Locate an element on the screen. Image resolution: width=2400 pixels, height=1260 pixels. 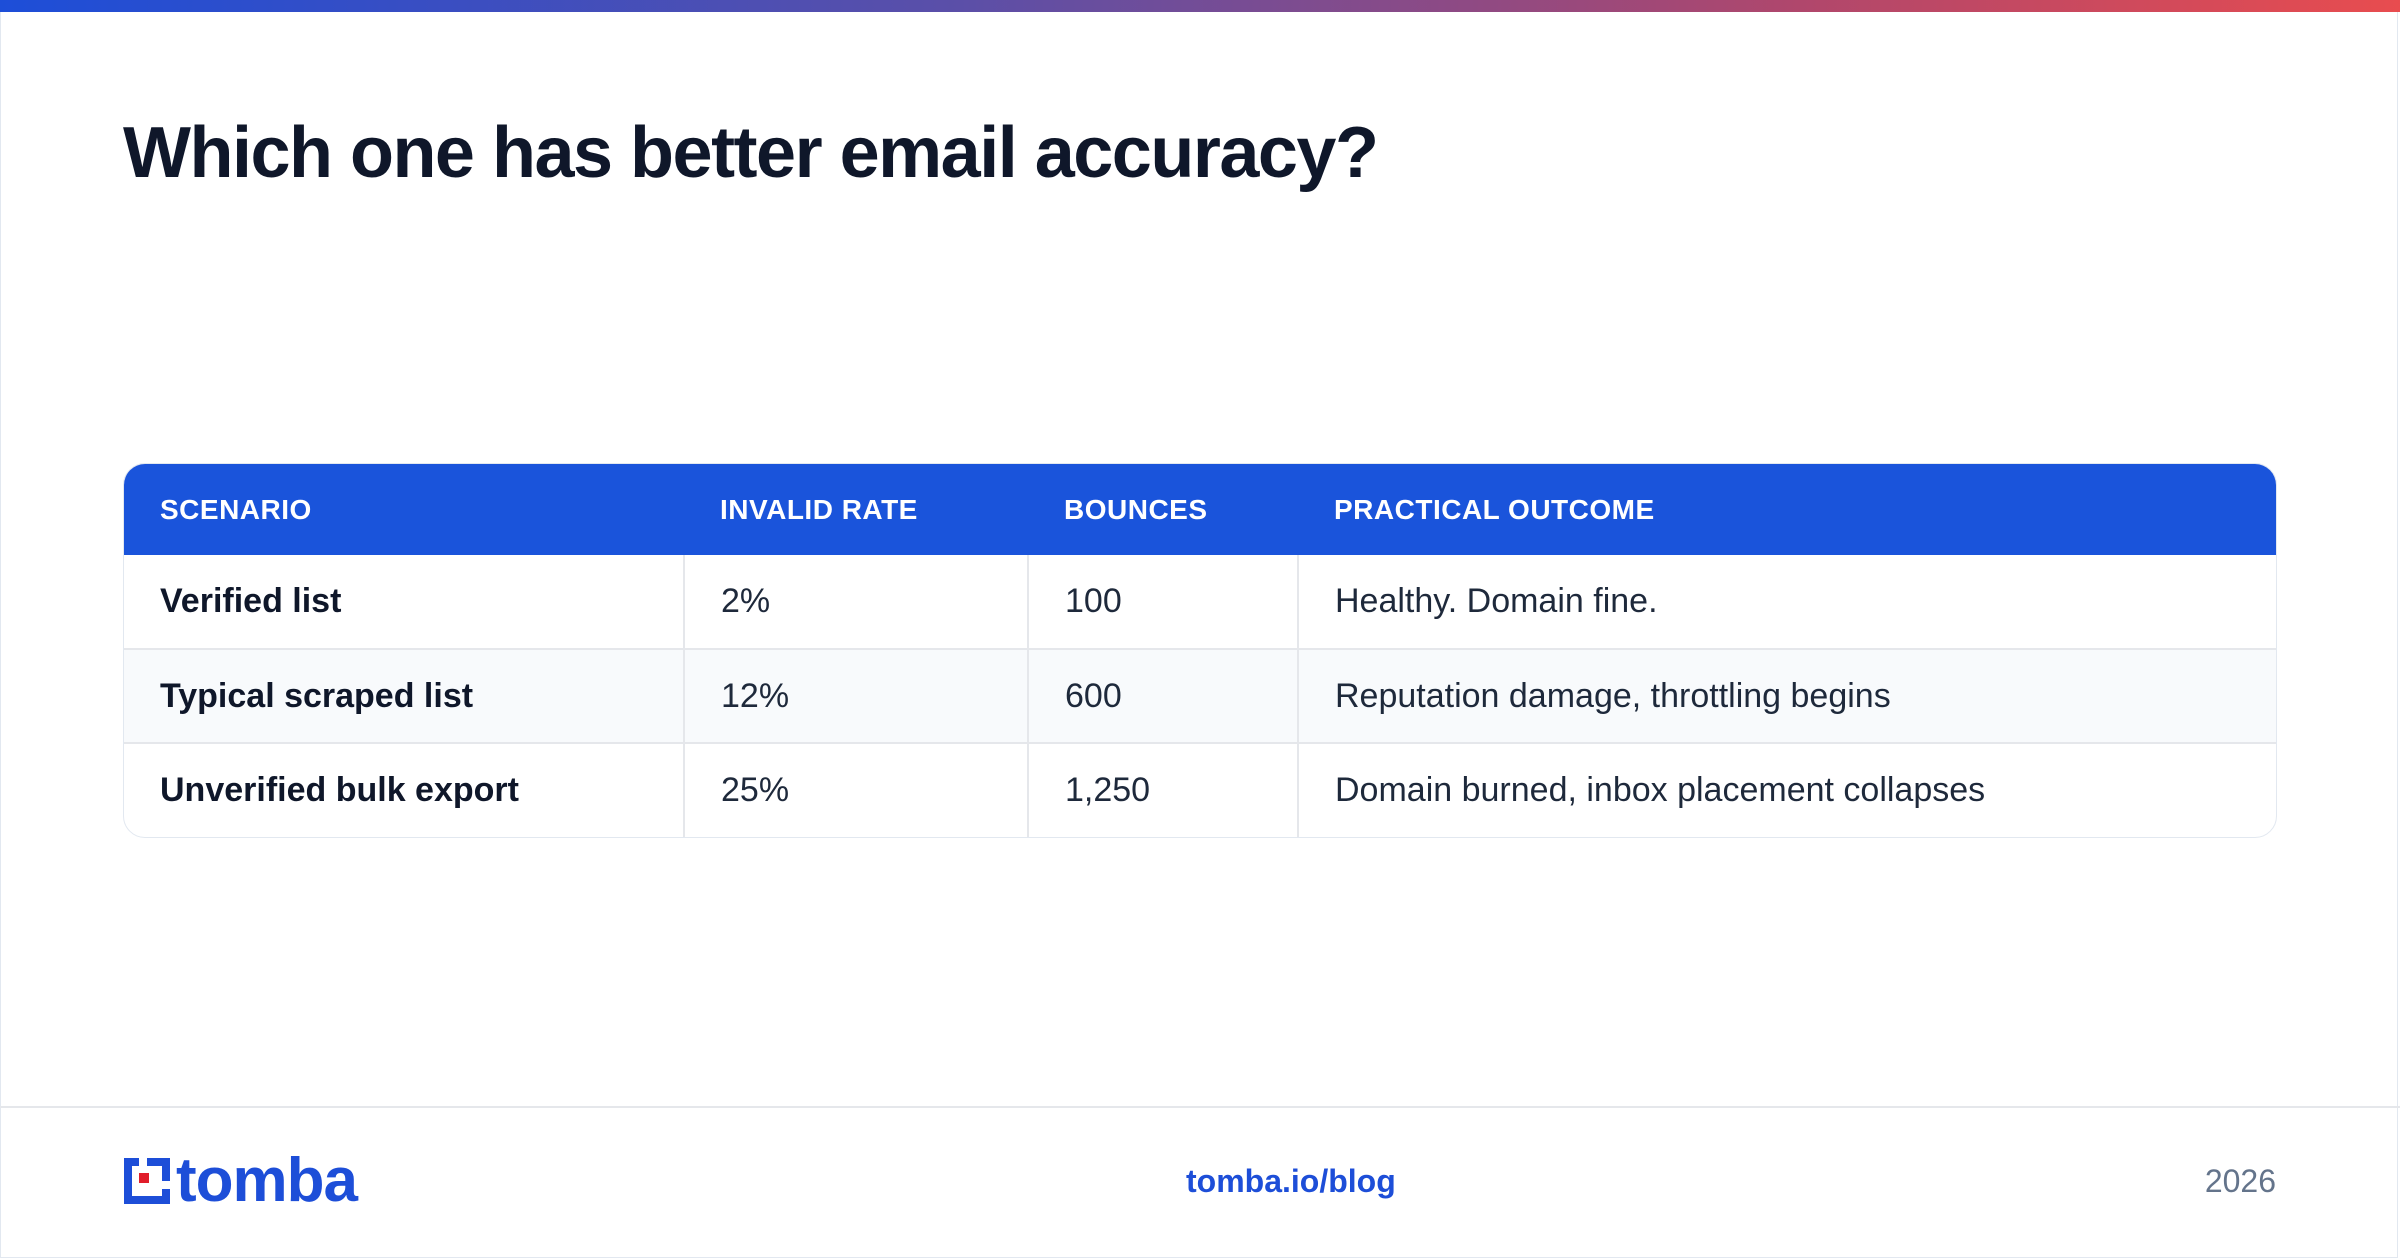
header-practical-outcome: PRACTICAL OUTCOME is located at coordinates (1494, 509).